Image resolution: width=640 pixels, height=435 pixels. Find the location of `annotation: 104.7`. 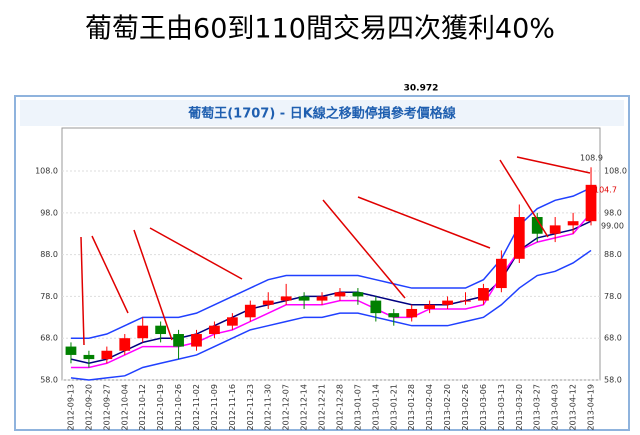

annotation: 104.7 is located at coordinates (605, 190).